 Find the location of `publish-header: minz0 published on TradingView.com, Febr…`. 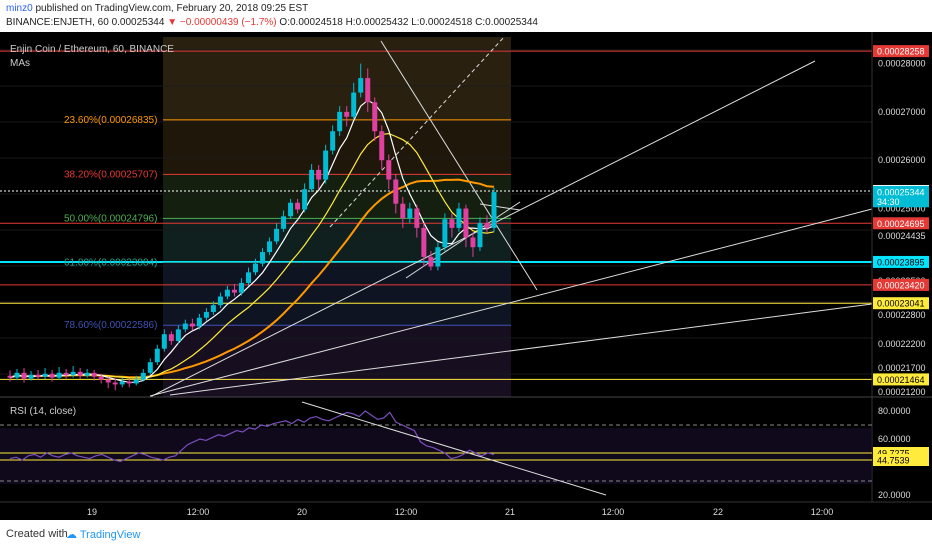

publish-header: minz0 published on TradingView.com, Febr… is located at coordinates (466, 16).